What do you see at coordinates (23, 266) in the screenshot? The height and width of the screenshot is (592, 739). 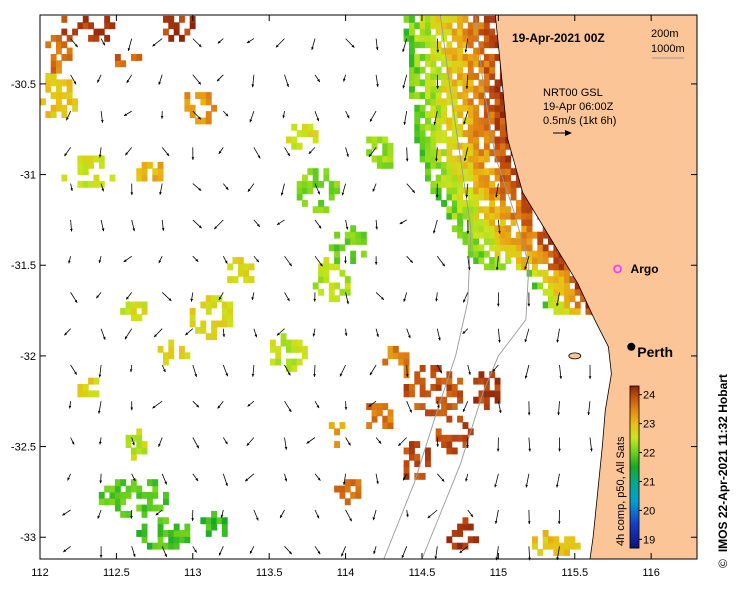 I see `y-tick-label-2: -31.5` at bounding box center [23, 266].